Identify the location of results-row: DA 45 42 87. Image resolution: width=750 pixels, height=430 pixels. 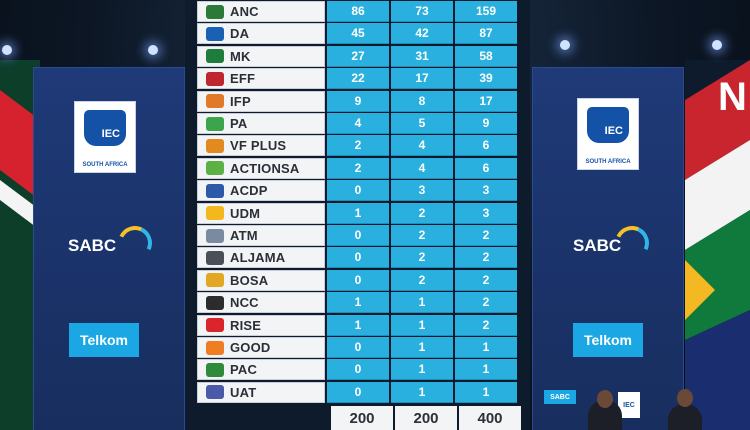
(358, 34).